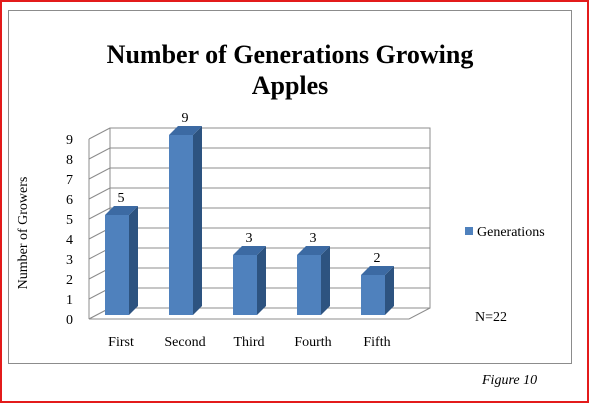 Image resolution: width=589 pixels, height=403 pixels. What do you see at coordinates (69, 300) in the screenshot?
I see `y-tick-label: 1` at bounding box center [69, 300].